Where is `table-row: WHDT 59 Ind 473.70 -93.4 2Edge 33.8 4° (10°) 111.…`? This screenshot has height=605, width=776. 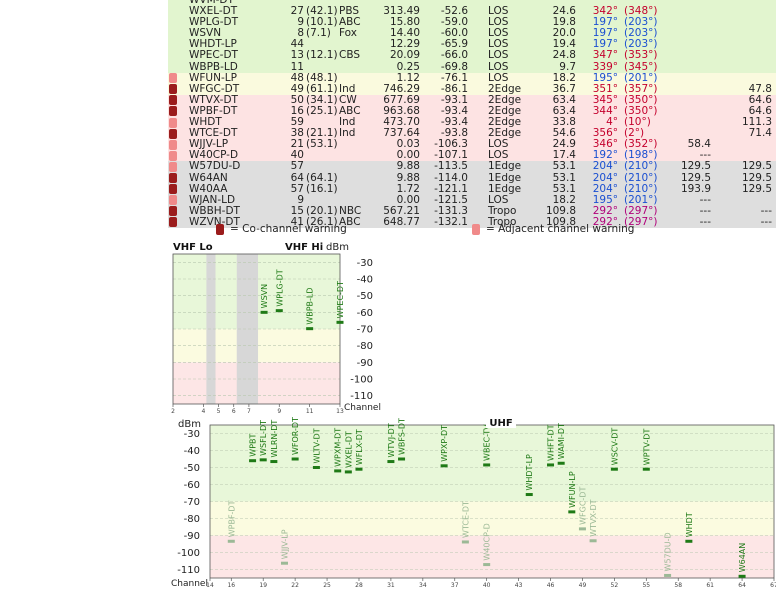 table-row: WHDT 59 Ind 473.70 -93.4 2Edge 33.8 4° (10°) 111.… is located at coordinates (472, 122).